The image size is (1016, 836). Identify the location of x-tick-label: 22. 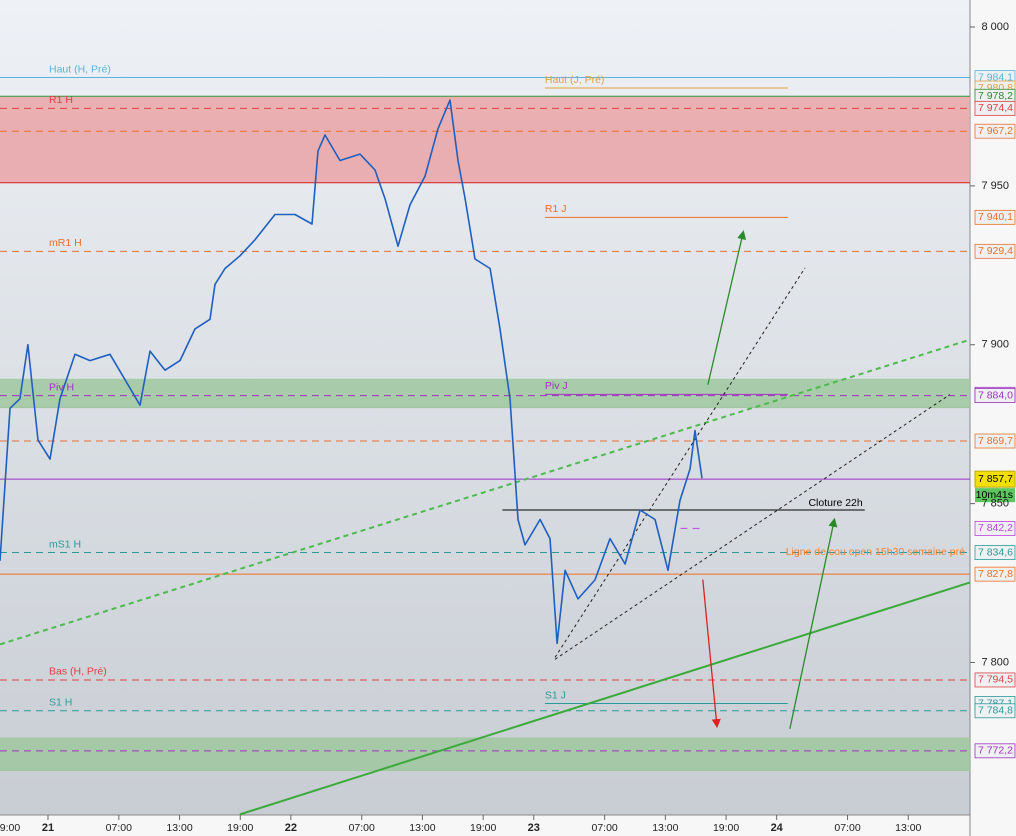
(291, 828).